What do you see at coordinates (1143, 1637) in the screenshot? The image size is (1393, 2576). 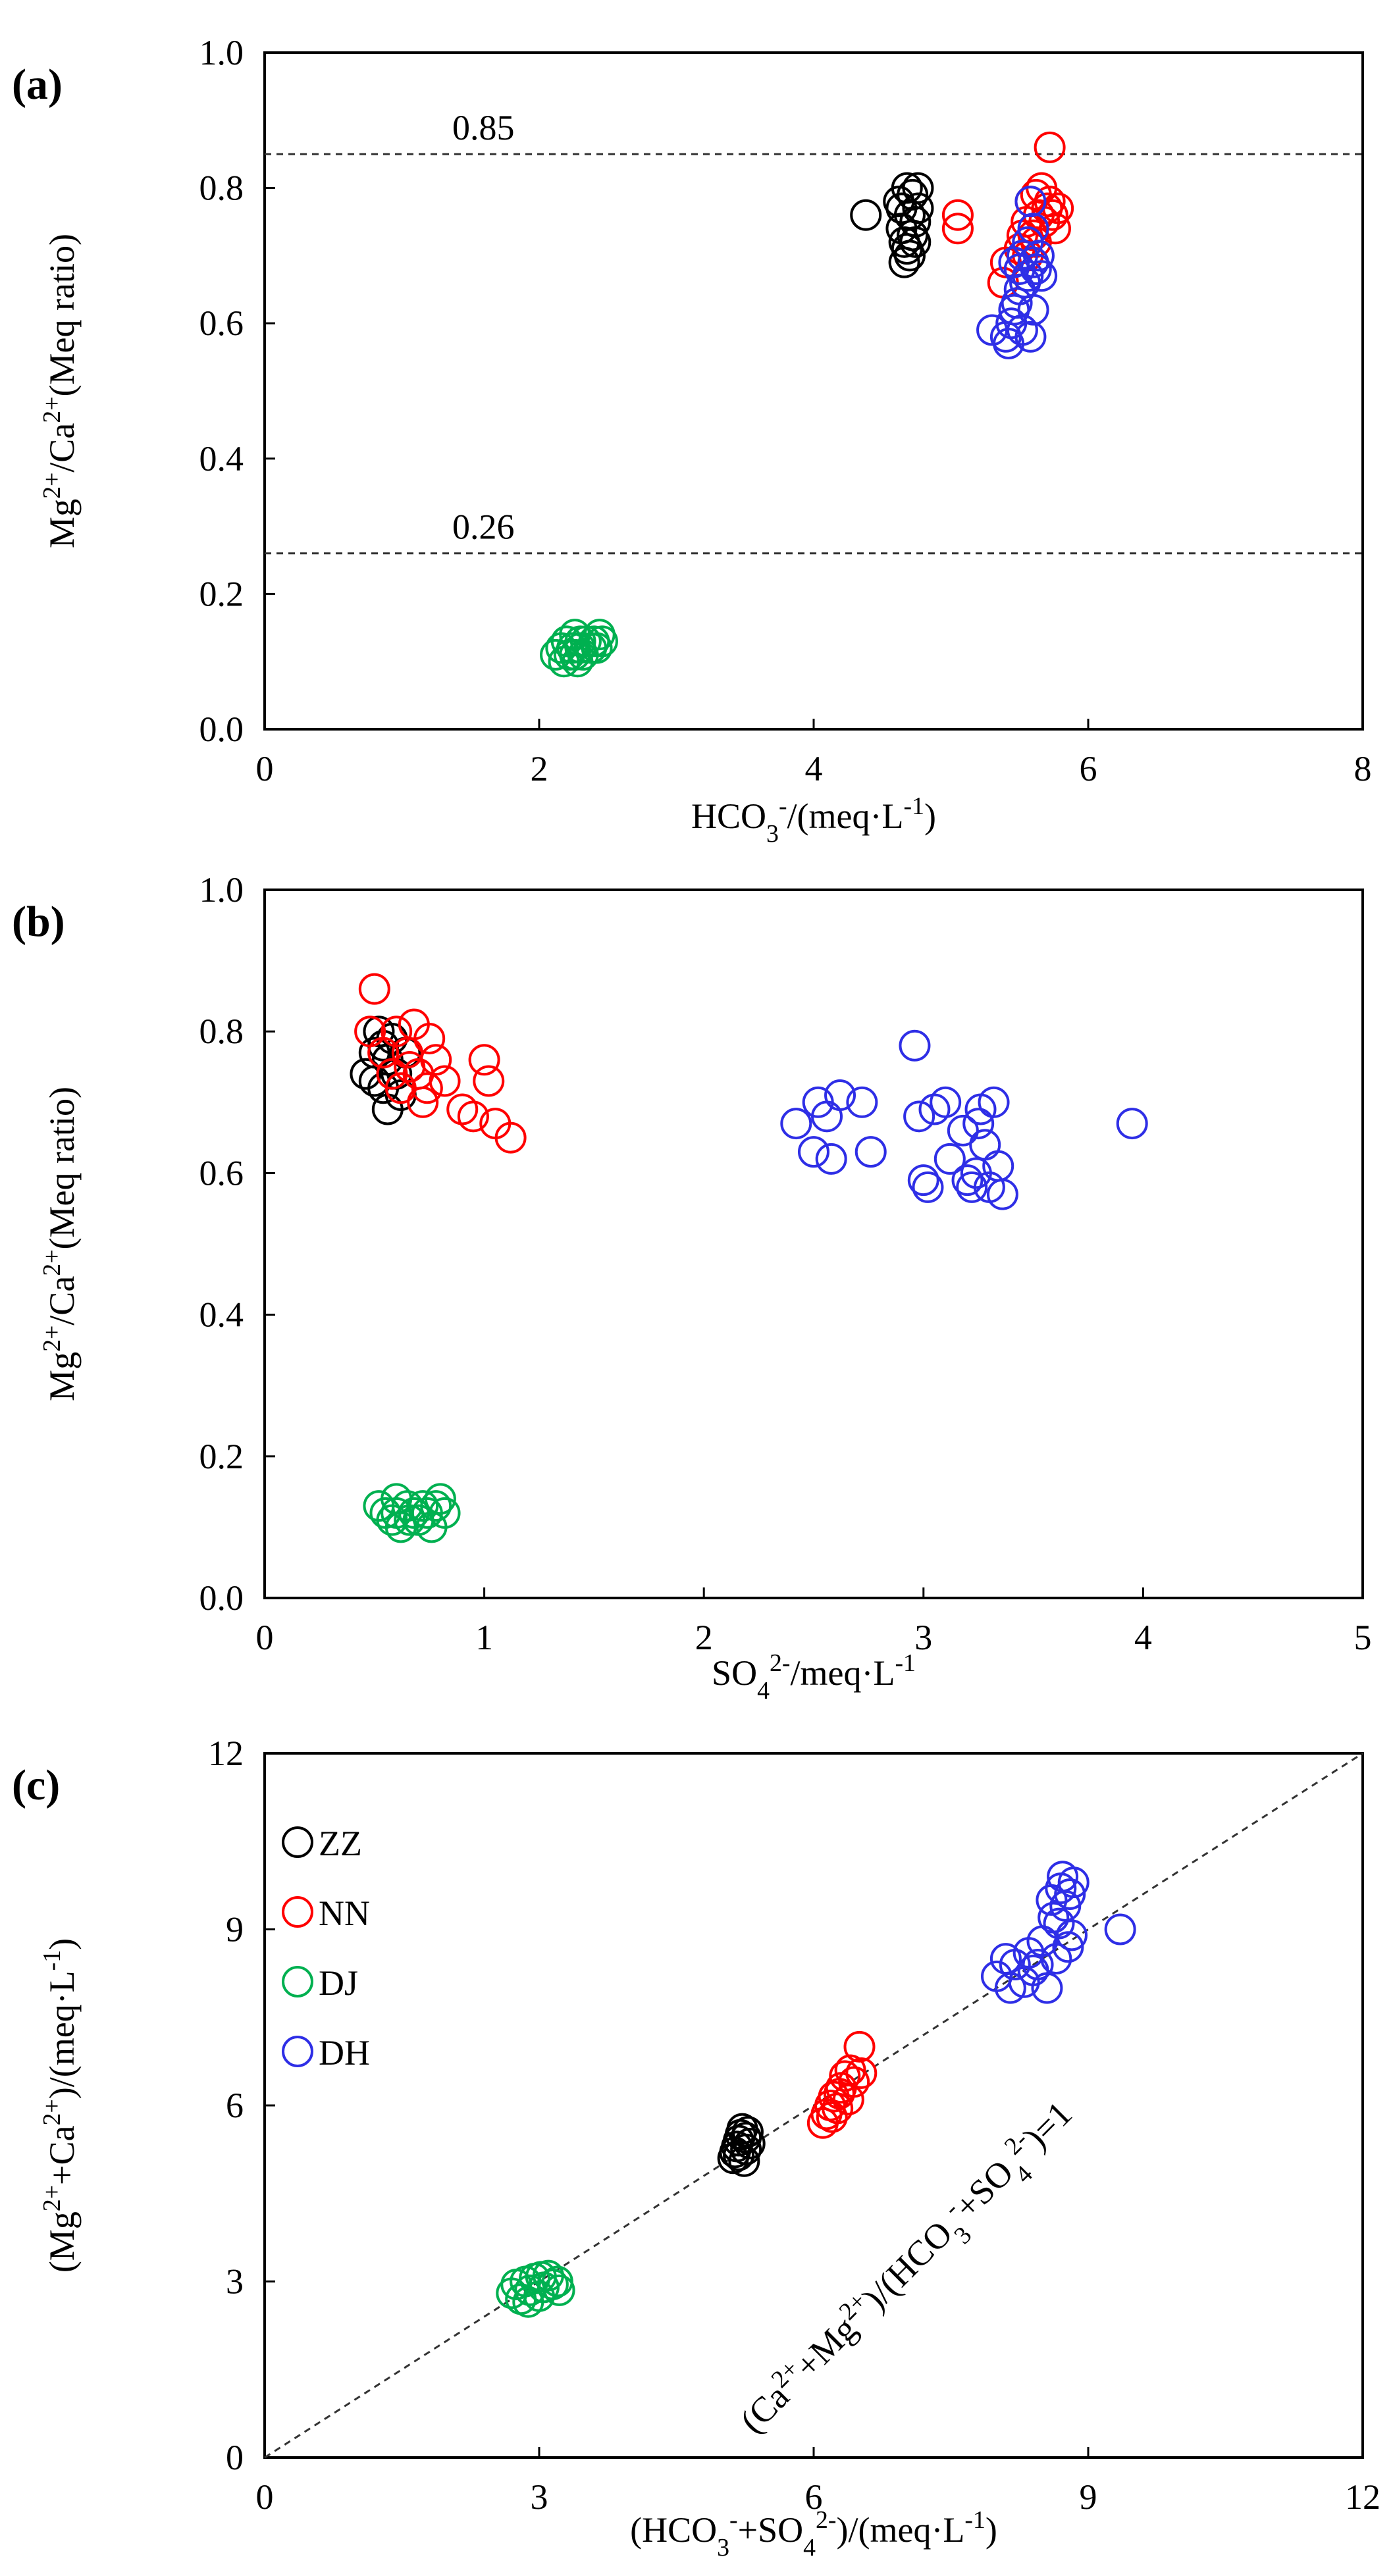 I see `x-tick-label: 4` at bounding box center [1143, 1637].